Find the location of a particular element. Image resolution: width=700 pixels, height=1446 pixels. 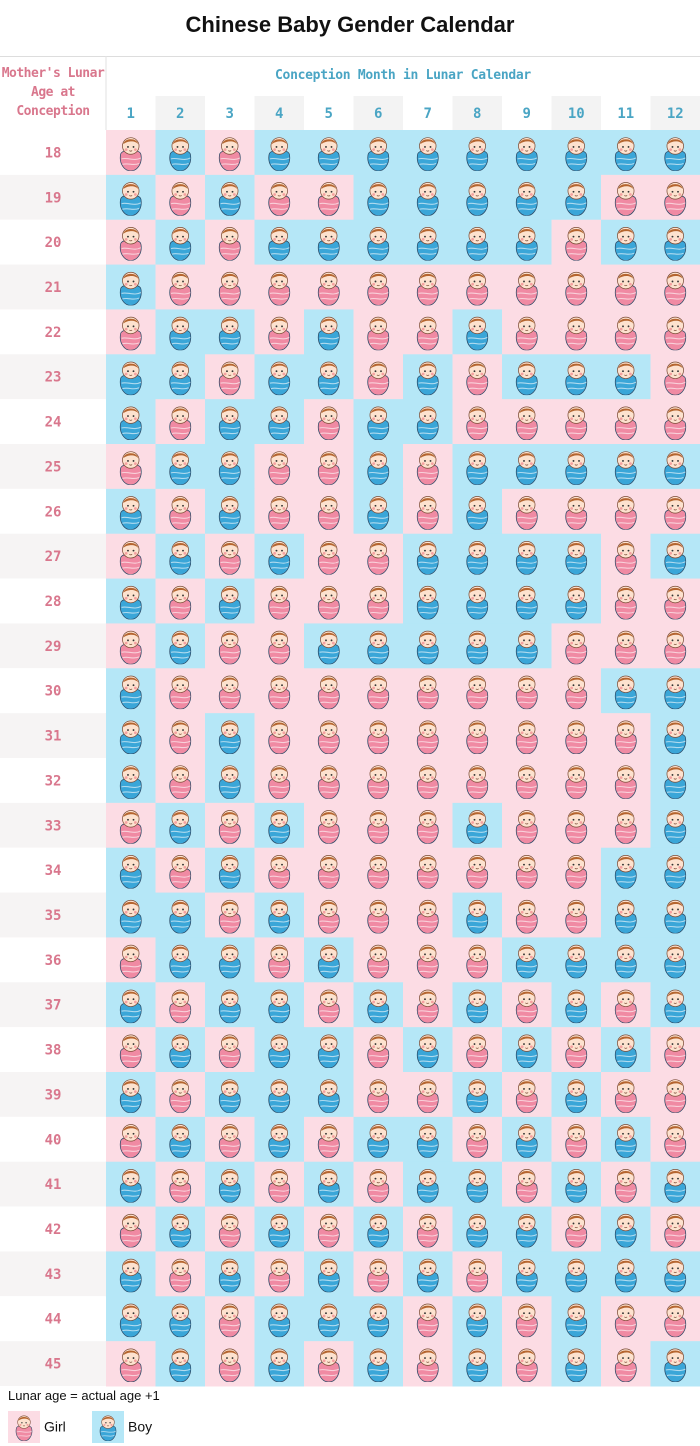

footnote: Lunar age = actual age +1 is located at coordinates (84, 1395).